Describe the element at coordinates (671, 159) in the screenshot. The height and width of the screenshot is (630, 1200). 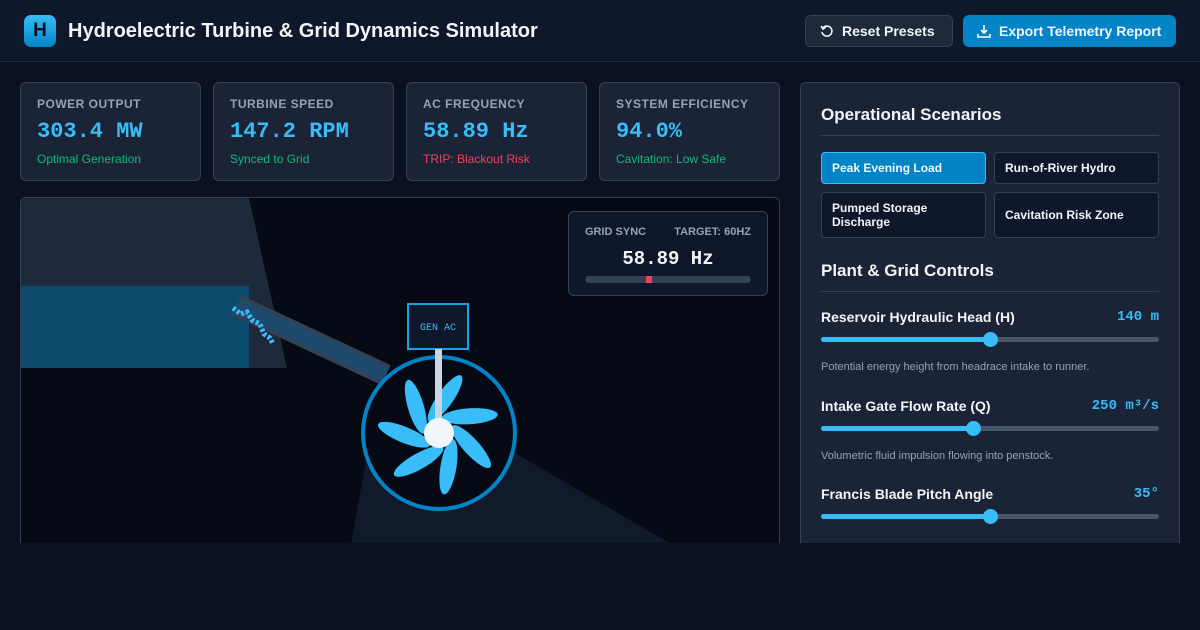
I see `metric-status: Cavitation: Low Safe` at that location.